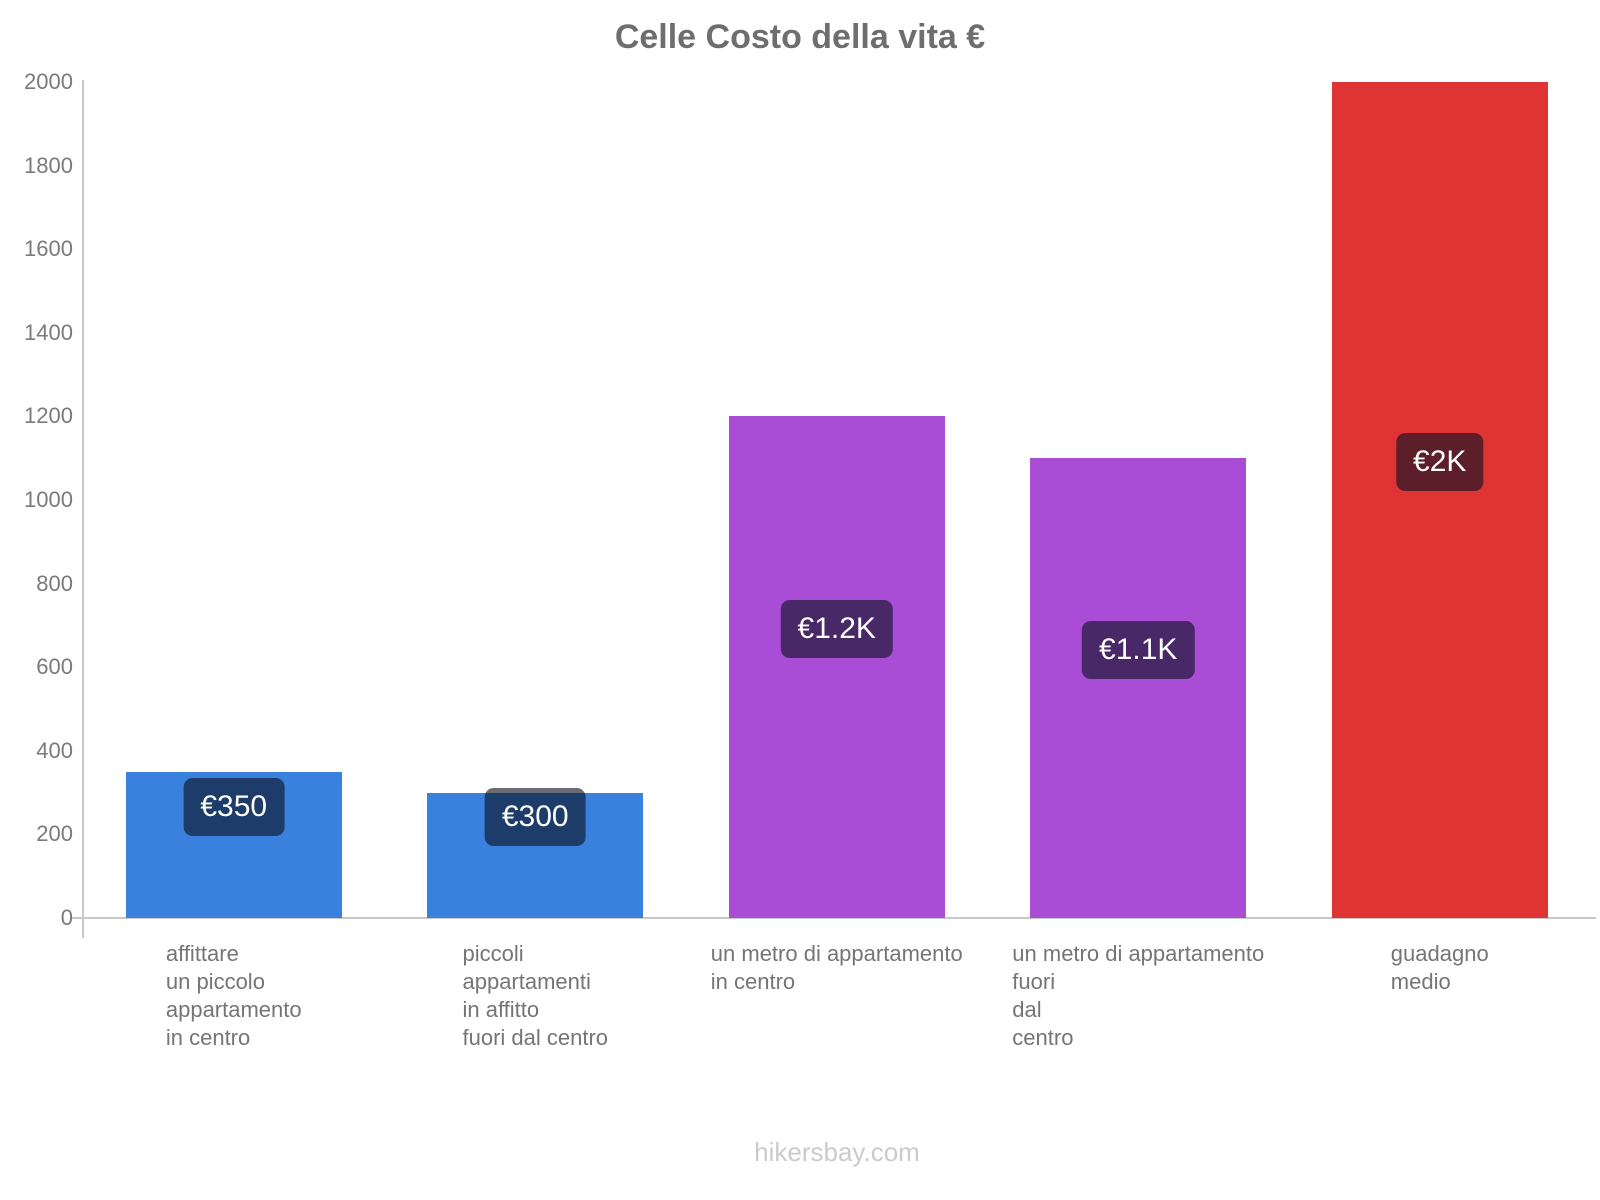 The image size is (1600, 1200). Describe the element at coordinates (837, 968) in the screenshot. I see `x-axis-label: un metro di appartamento in centro` at that location.